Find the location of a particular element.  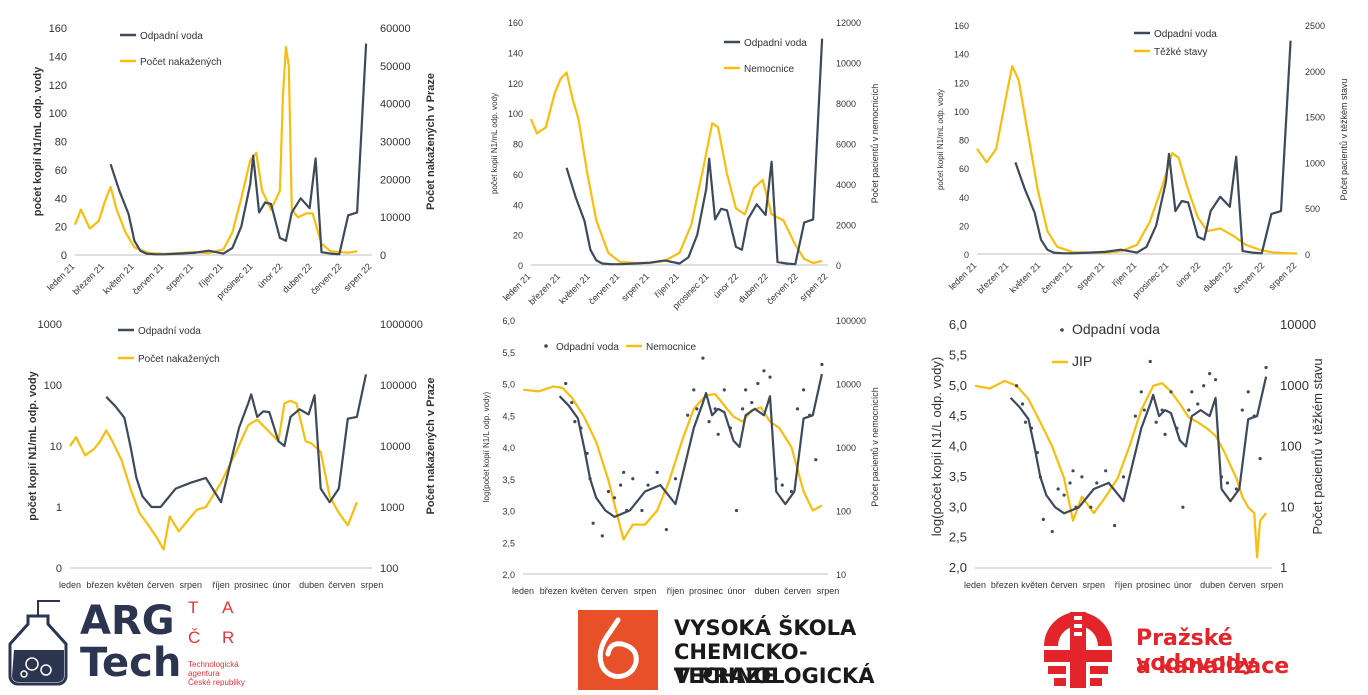

left-tick-label: 4,5 is located at coordinates (508, 416).